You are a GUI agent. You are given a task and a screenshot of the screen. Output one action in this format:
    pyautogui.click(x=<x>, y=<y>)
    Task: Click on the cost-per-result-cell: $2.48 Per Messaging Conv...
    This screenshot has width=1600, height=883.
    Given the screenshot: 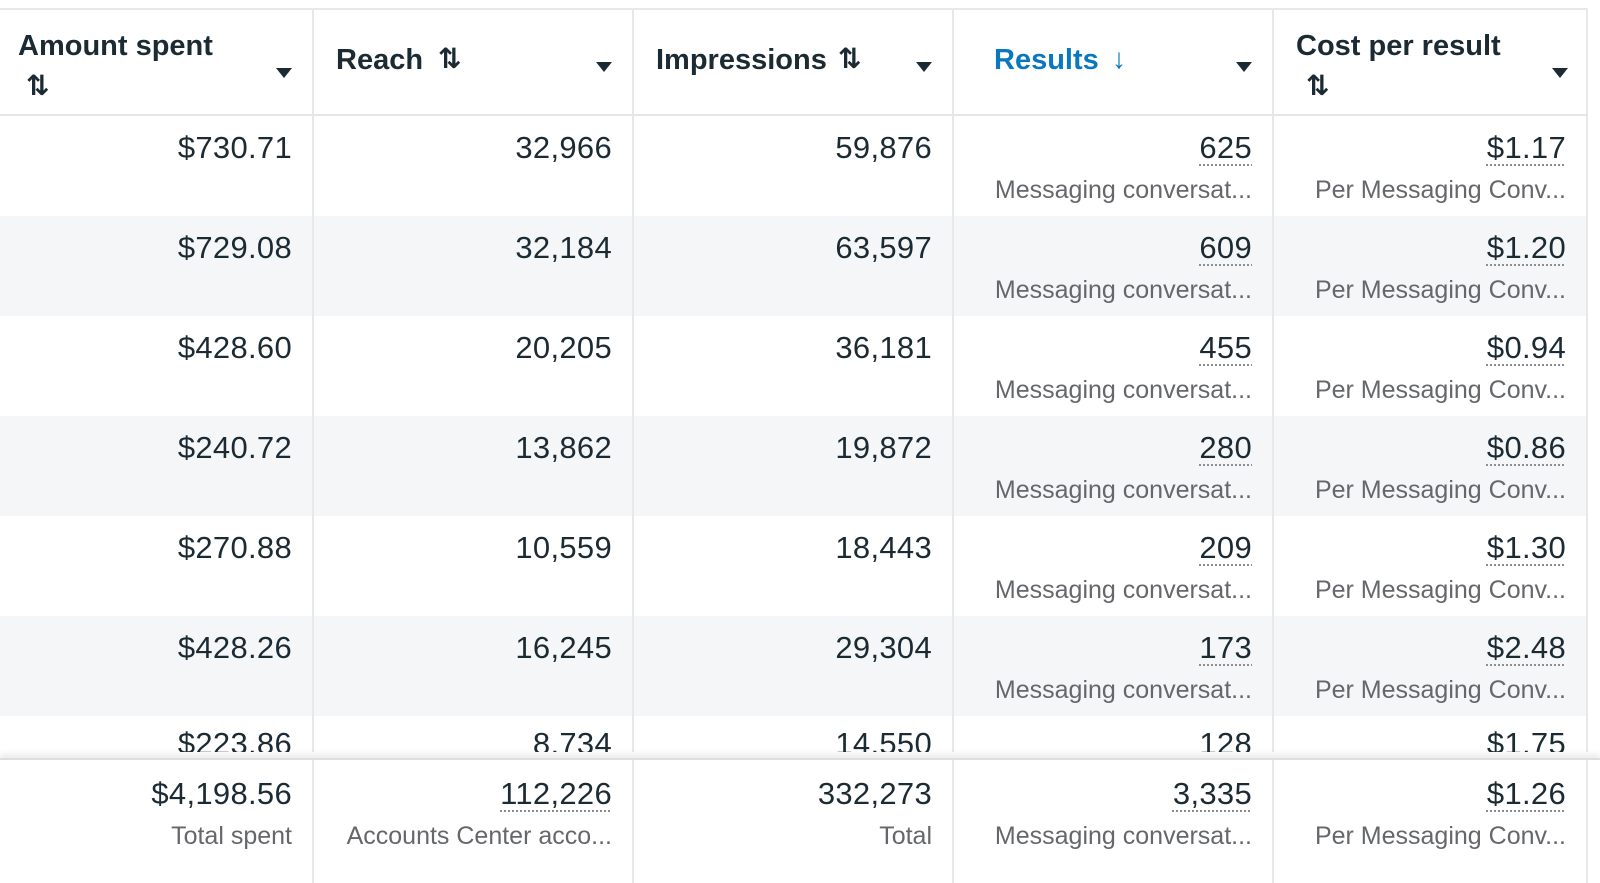 What is the action you would take?
    pyautogui.click(x=1431, y=666)
    